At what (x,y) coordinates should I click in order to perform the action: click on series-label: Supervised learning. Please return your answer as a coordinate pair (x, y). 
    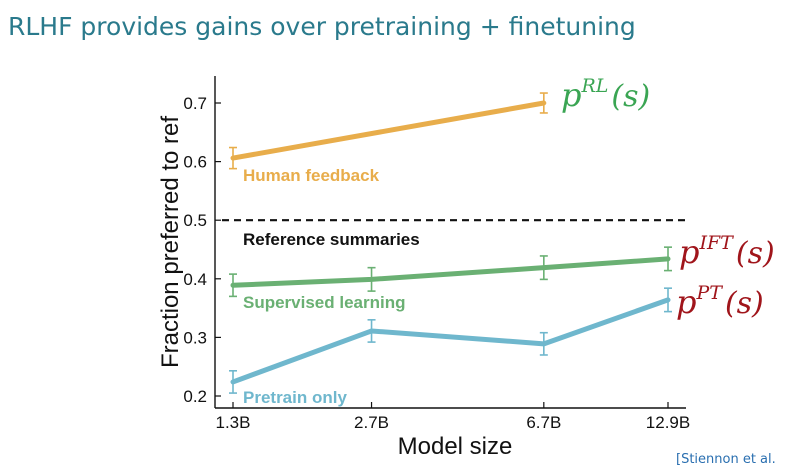
    Looking at the image, I should click on (324, 302).